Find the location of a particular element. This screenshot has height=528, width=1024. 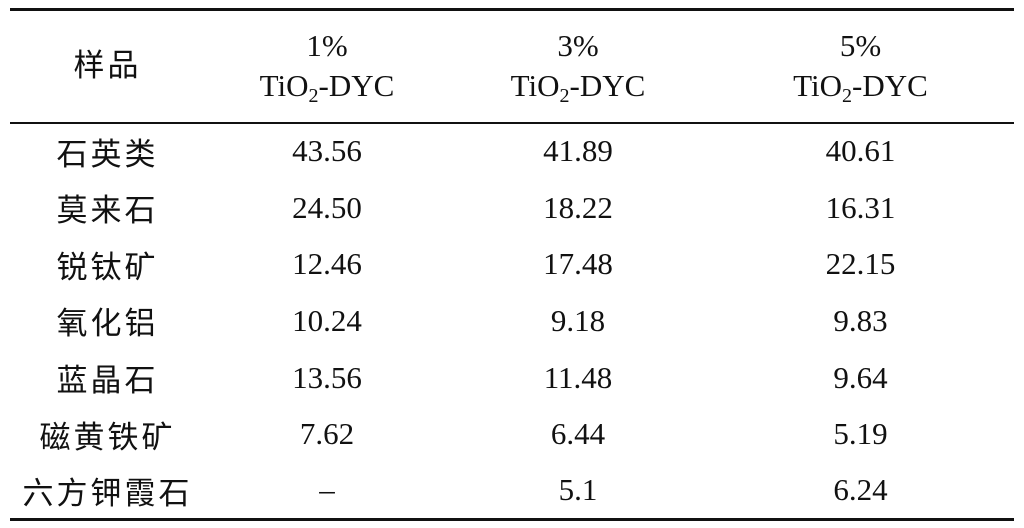

sample-name: 六方钾霞石 is located at coordinates (107, 493).